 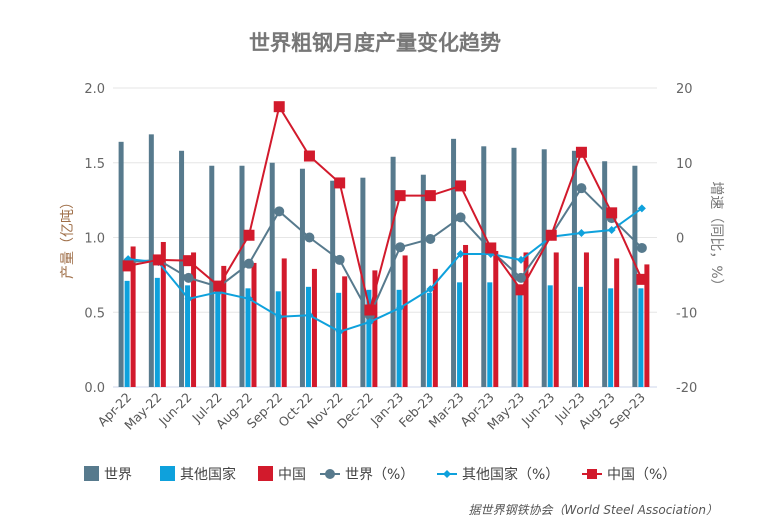 What do you see at coordinates (680, 239) in the screenshot?
I see `y2-tick-label: 0` at bounding box center [680, 239].